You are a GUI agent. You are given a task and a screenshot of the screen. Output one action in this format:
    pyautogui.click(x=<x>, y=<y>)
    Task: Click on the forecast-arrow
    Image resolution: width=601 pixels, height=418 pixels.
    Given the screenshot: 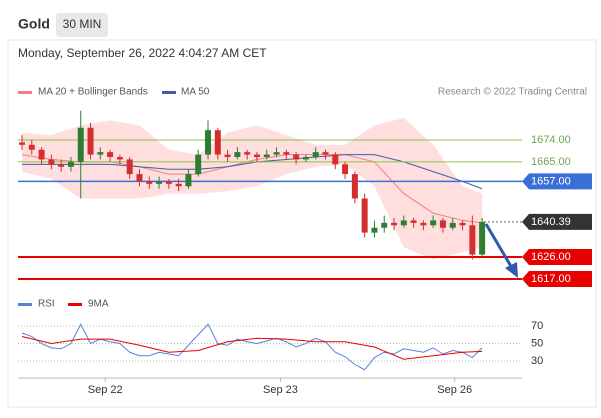 What is the action you would take?
    pyautogui.click(x=499, y=246)
    